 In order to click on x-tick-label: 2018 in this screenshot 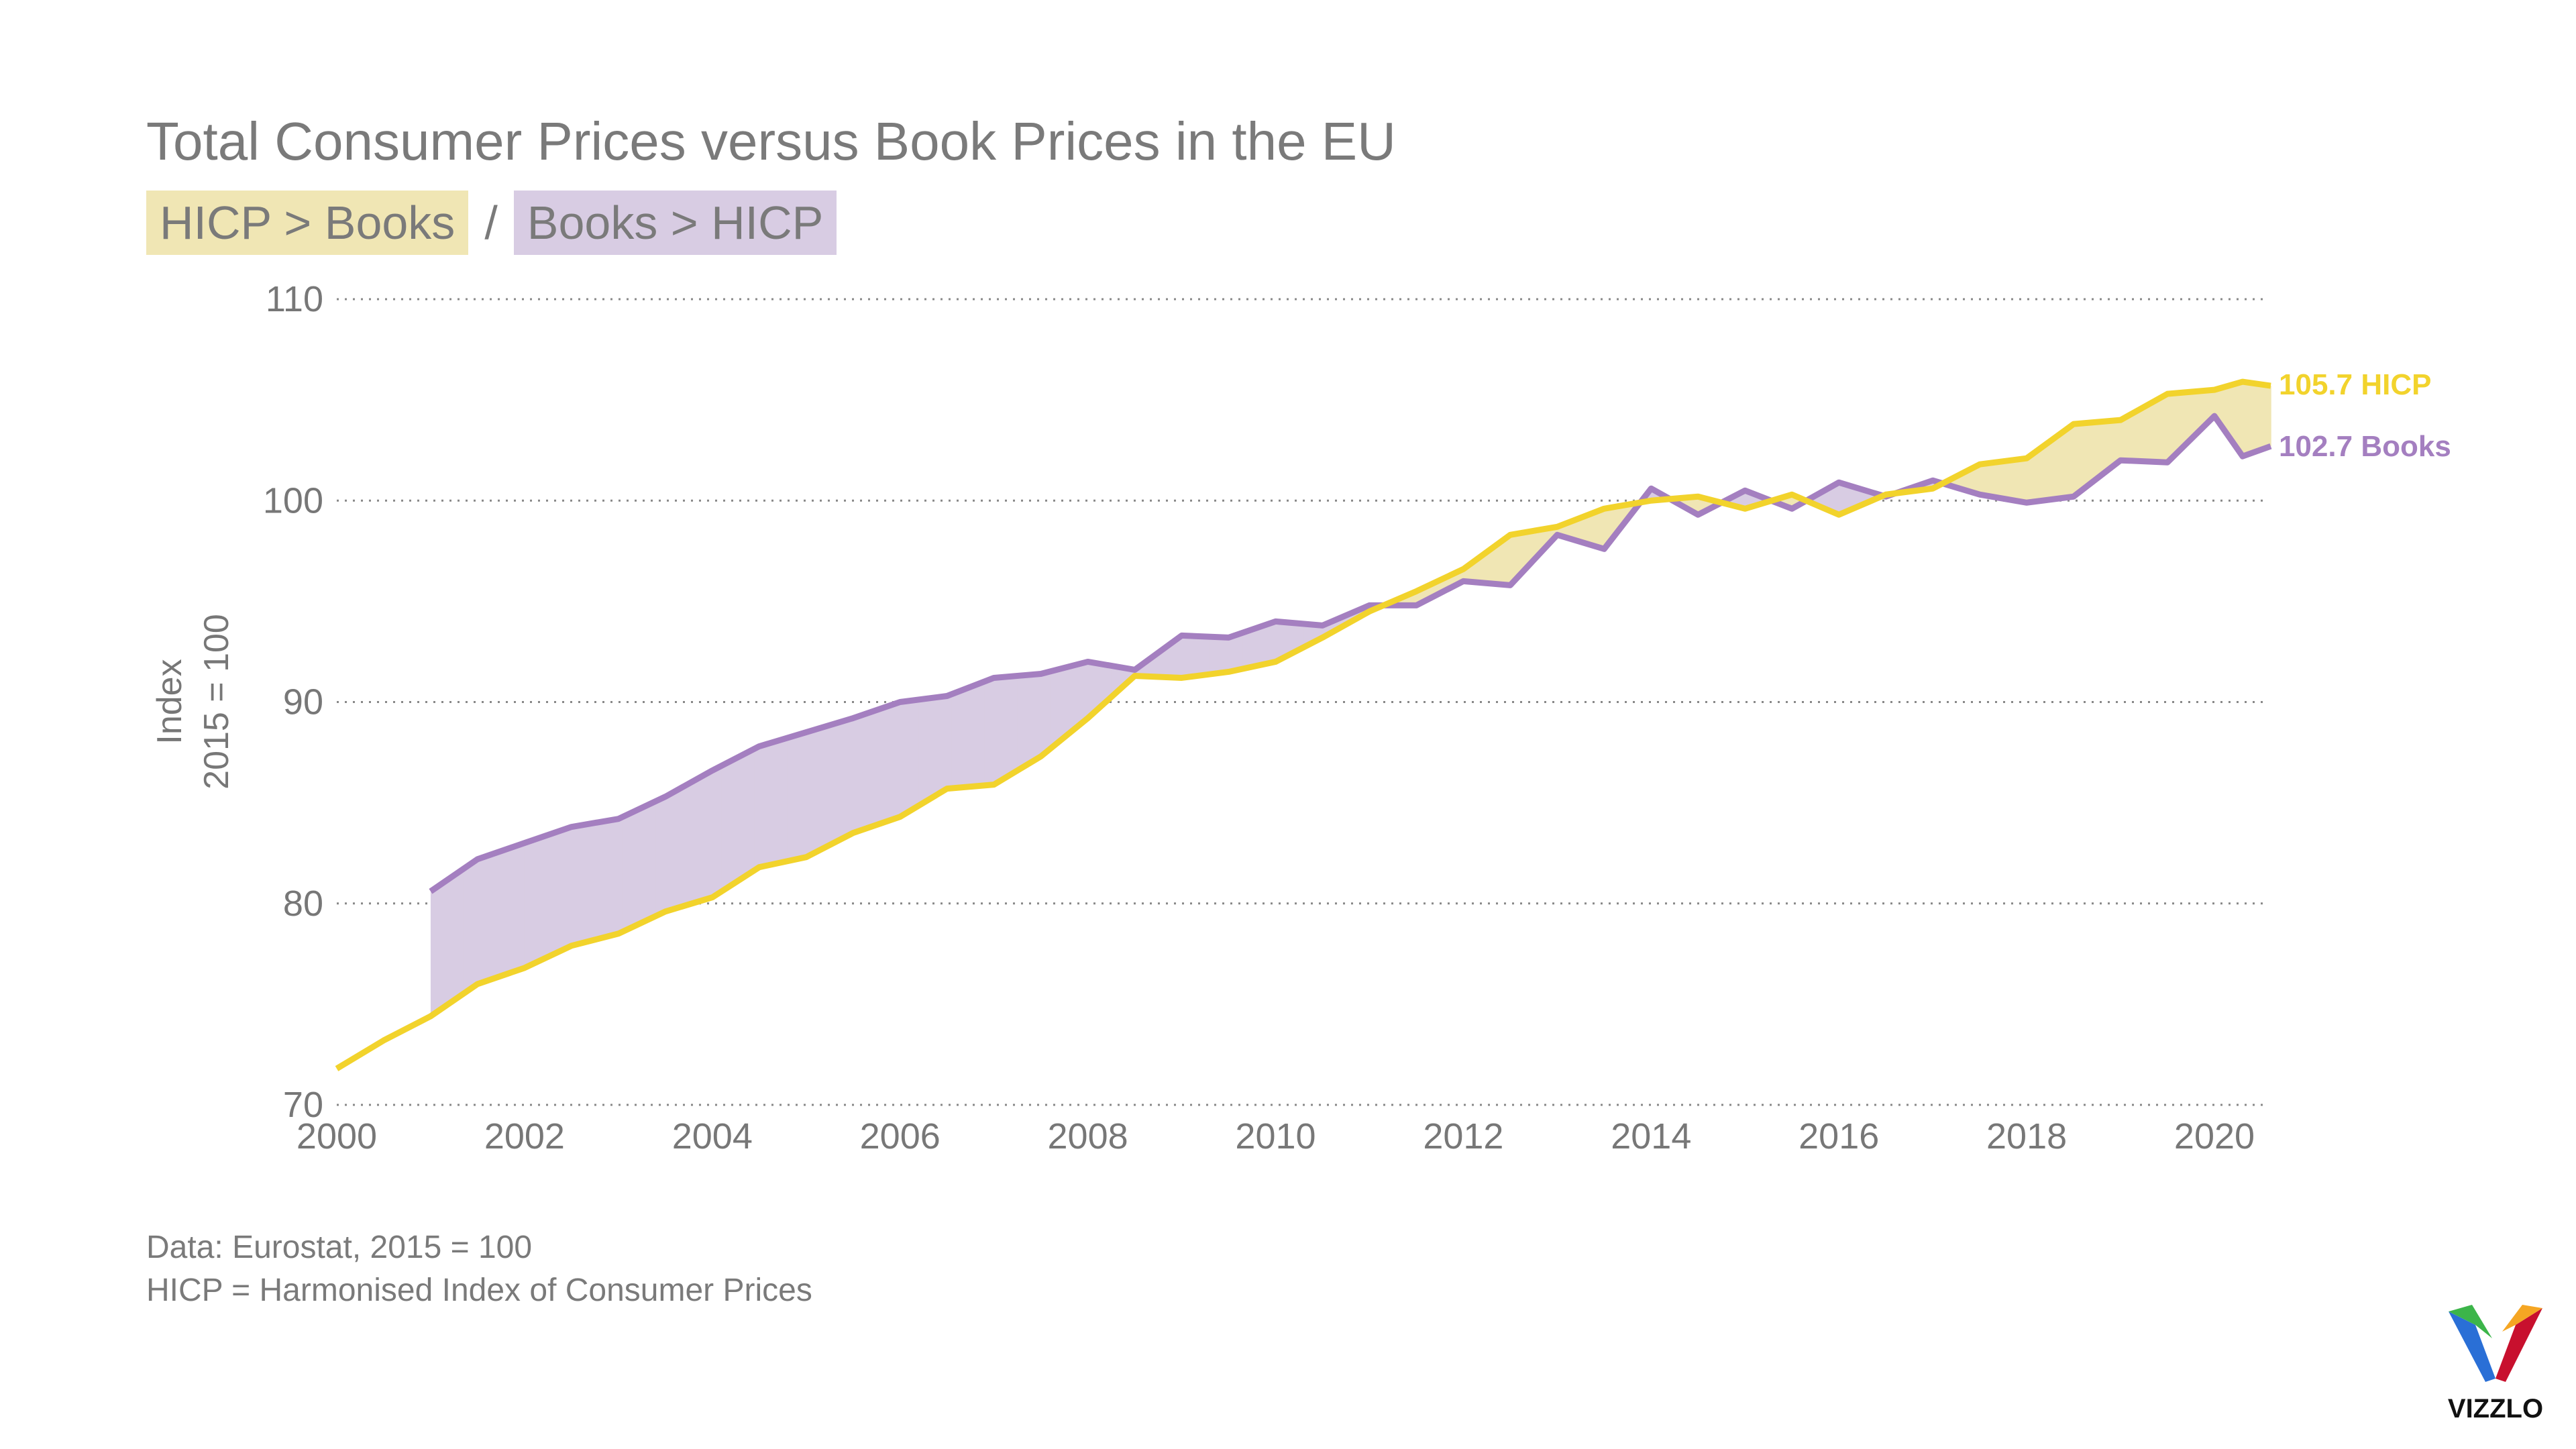, I will do `click(2026, 1136)`.